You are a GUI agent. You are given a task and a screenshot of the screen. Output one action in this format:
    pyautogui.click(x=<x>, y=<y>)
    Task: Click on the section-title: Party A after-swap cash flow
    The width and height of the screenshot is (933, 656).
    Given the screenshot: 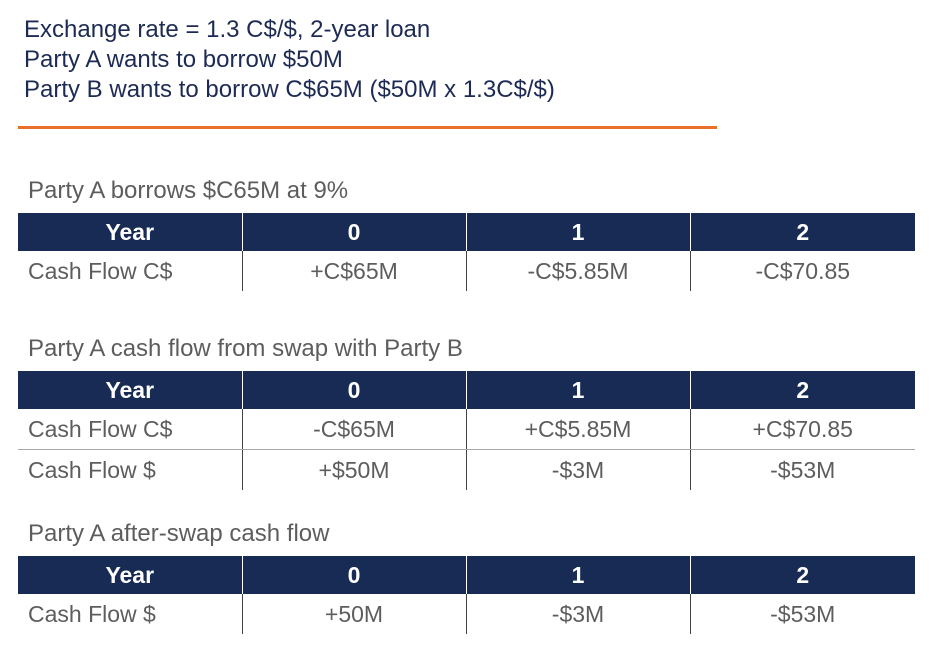 What is the action you would take?
    pyautogui.click(x=179, y=533)
    